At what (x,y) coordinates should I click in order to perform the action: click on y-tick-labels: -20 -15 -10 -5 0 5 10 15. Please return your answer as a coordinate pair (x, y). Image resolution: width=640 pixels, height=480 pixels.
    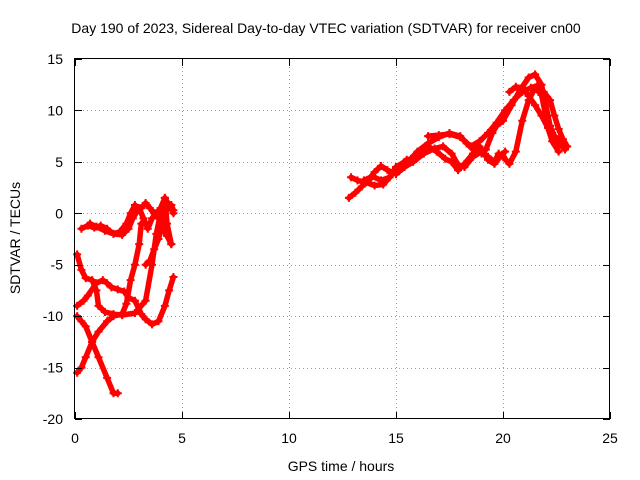
    Looking at the image, I should click on (53, 239).